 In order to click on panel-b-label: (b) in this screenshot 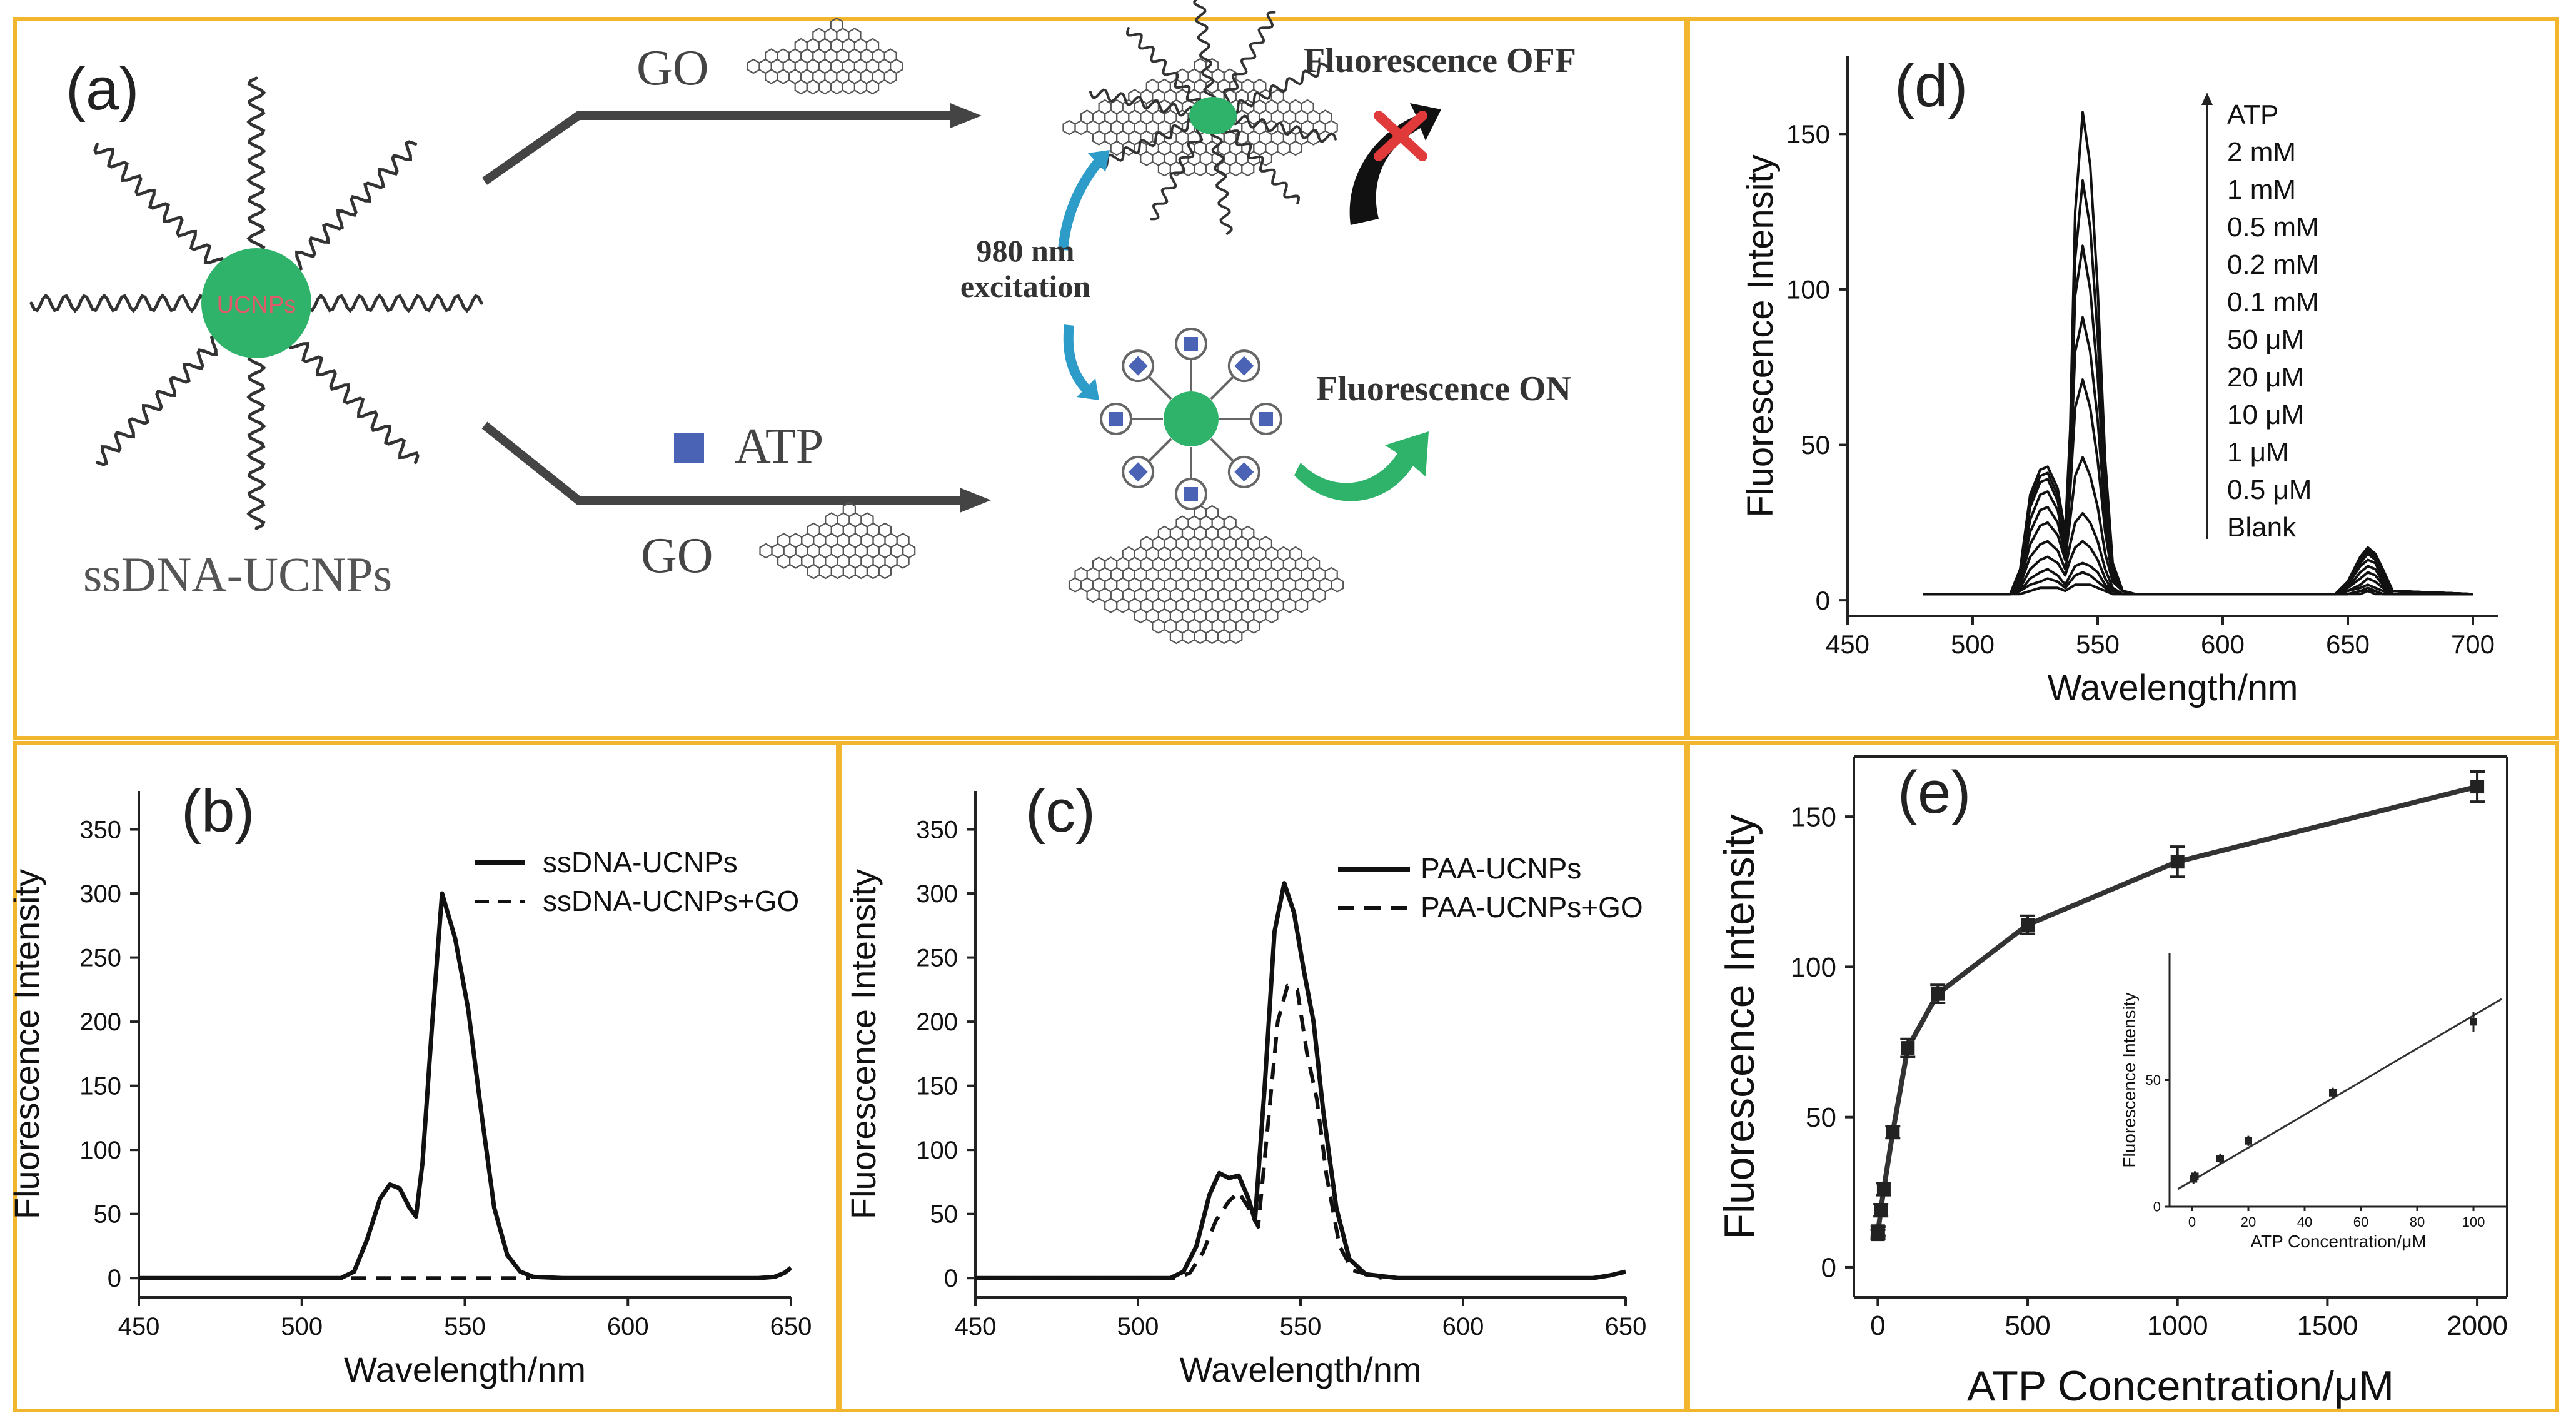, I will do `click(217, 812)`.